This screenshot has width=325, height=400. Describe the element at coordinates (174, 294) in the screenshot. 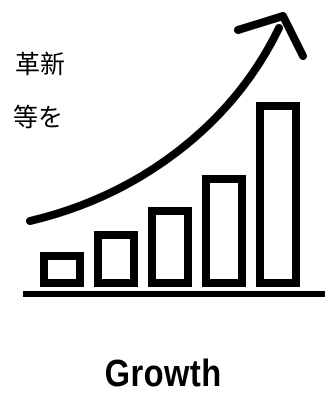

I see `baseline` at that location.